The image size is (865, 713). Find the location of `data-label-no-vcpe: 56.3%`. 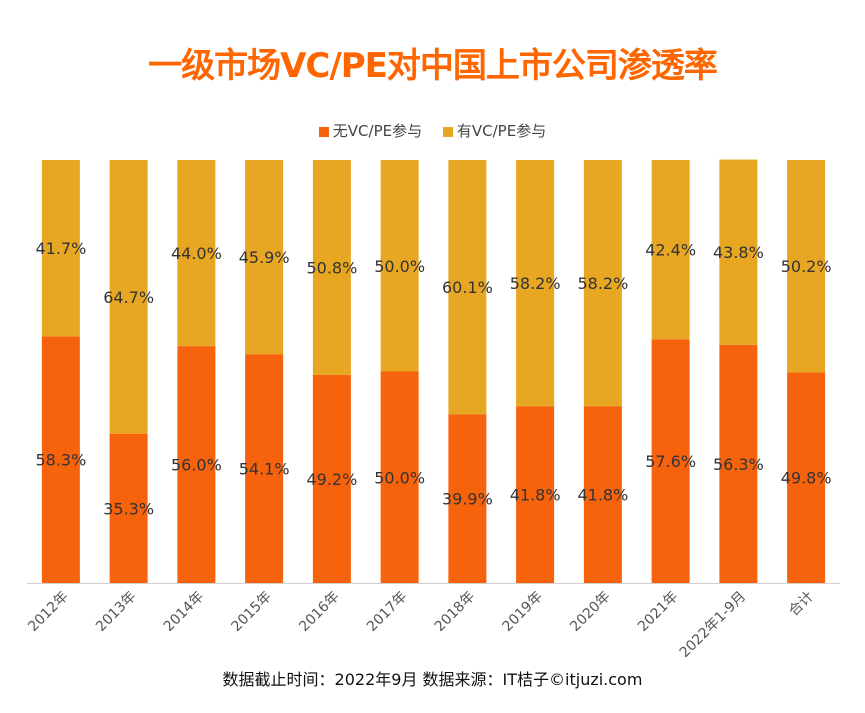

data-label-no-vcpe: 56.3% is located at coordinates (738, 464).